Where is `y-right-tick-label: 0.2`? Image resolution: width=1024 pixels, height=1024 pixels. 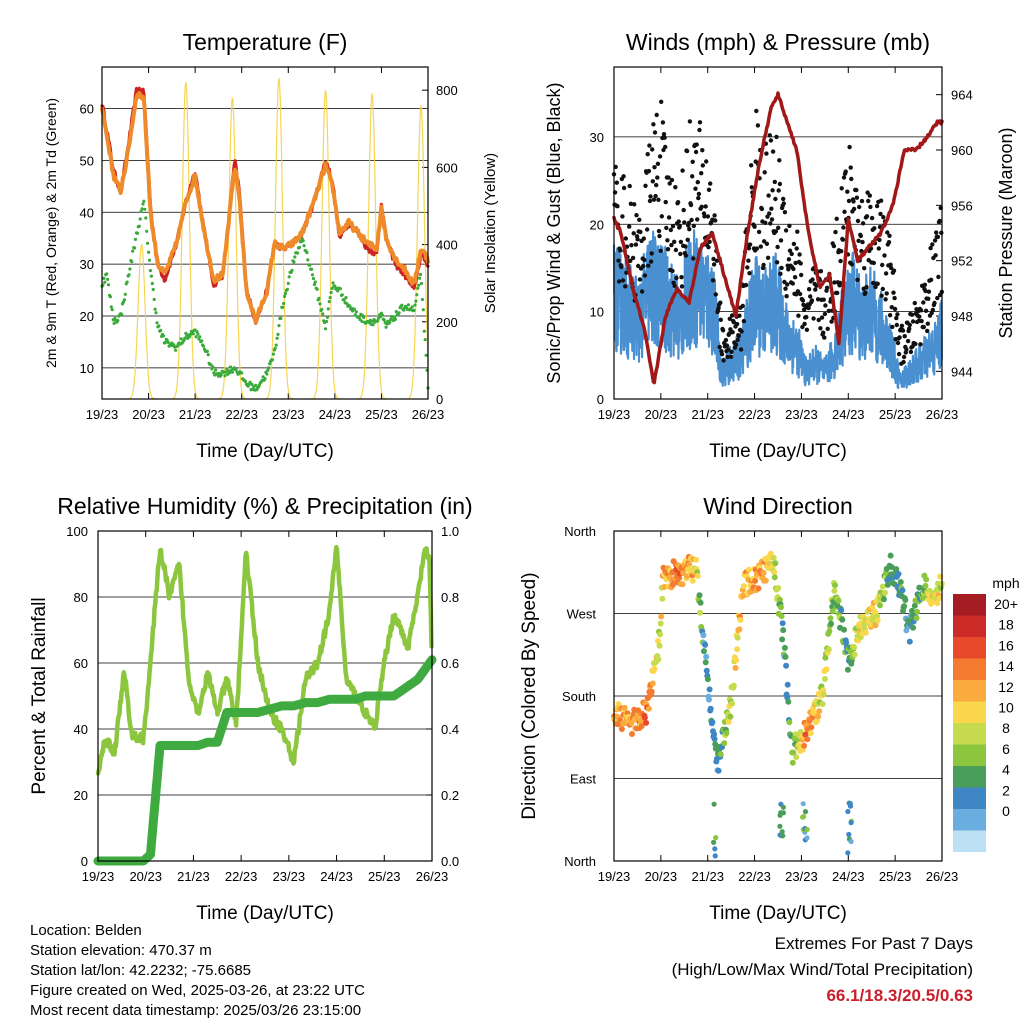
y-right-tick-label: 0.2 is located at coordinates (450, 795).